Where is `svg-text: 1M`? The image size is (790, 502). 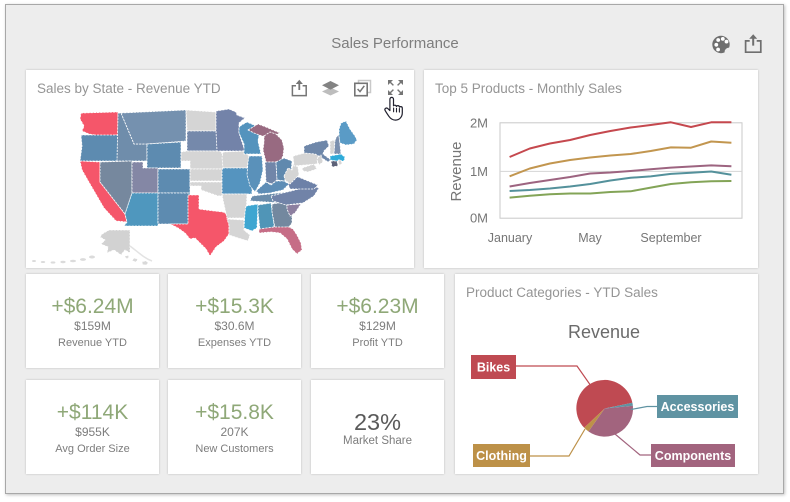 svg-text: 1M is located at coordinates (479, 171).